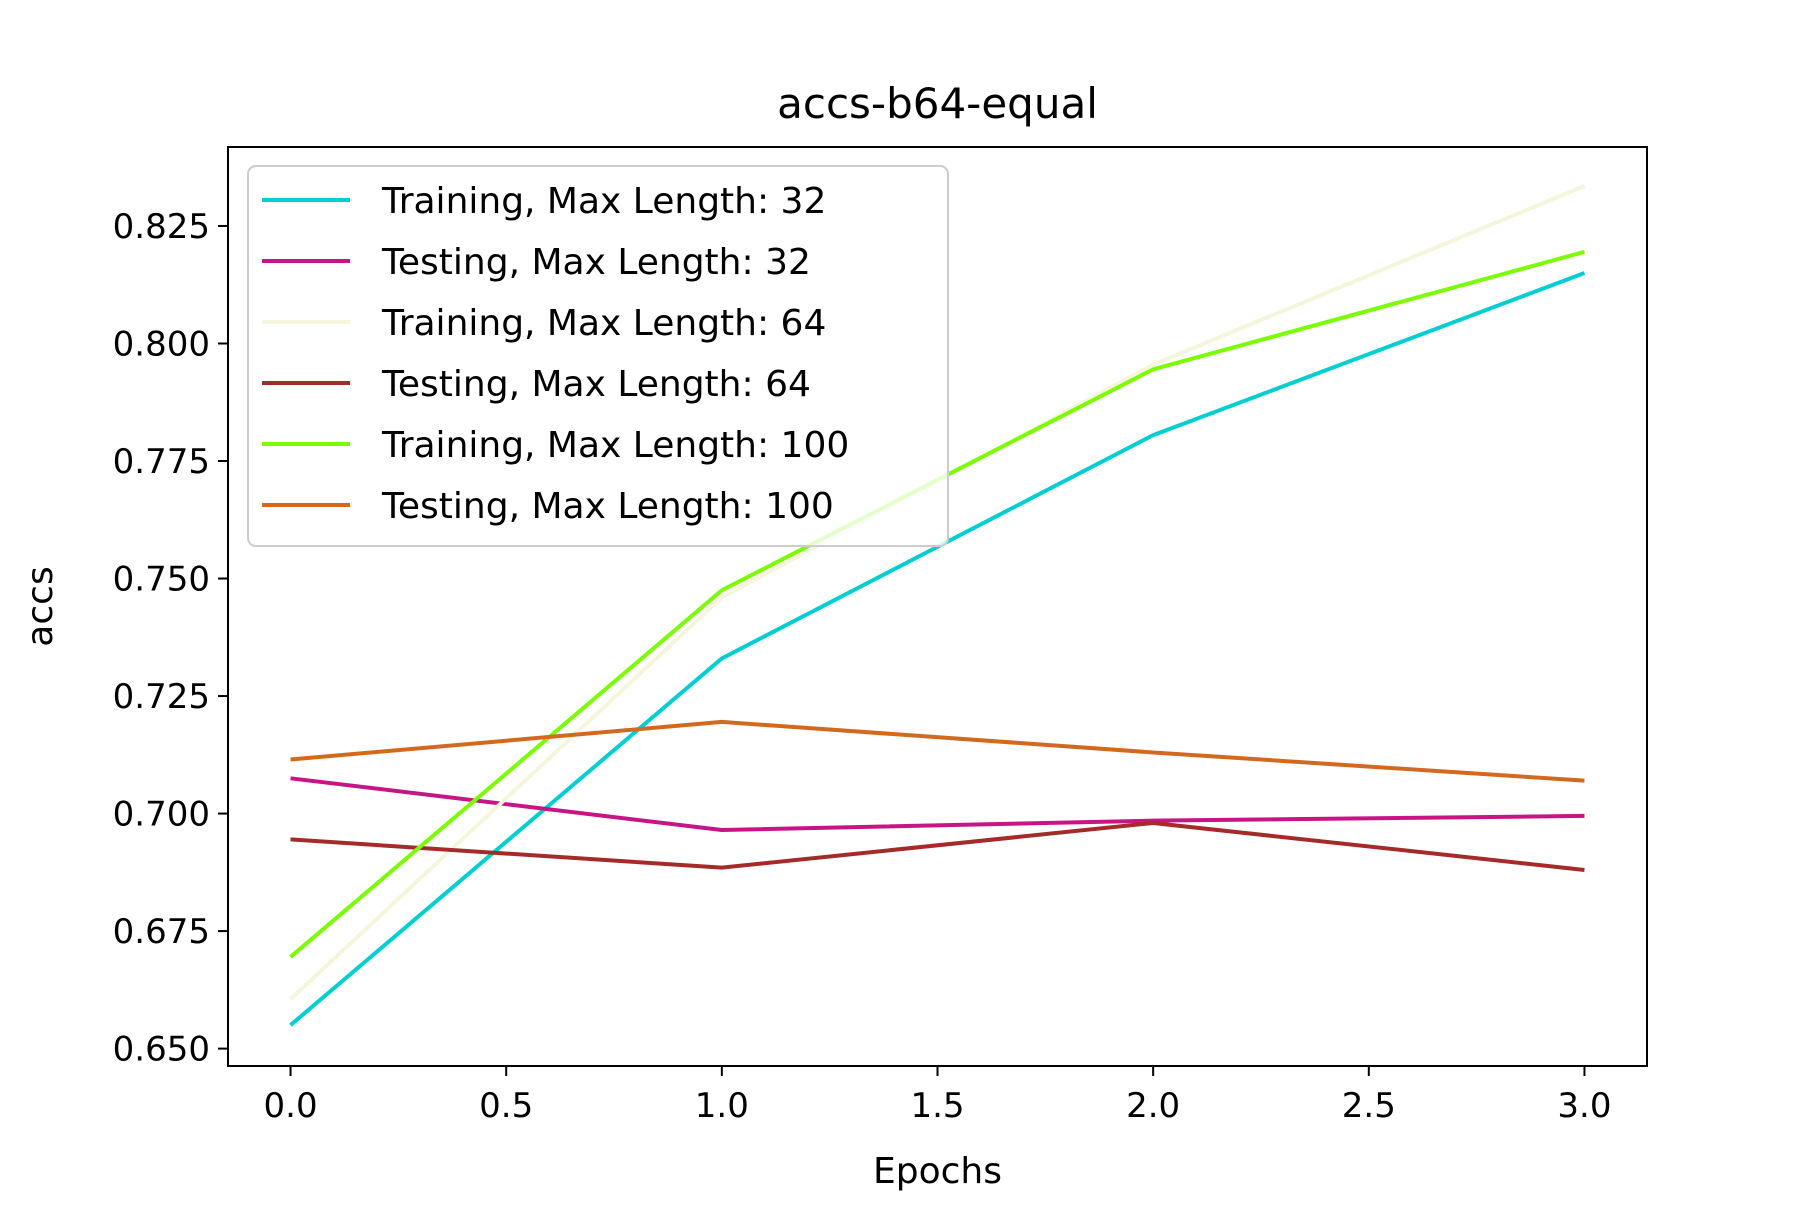  Describe the element at coordinates (506, 1106) in the screenshot. I see `x-tick-label: 0.5` at that location.